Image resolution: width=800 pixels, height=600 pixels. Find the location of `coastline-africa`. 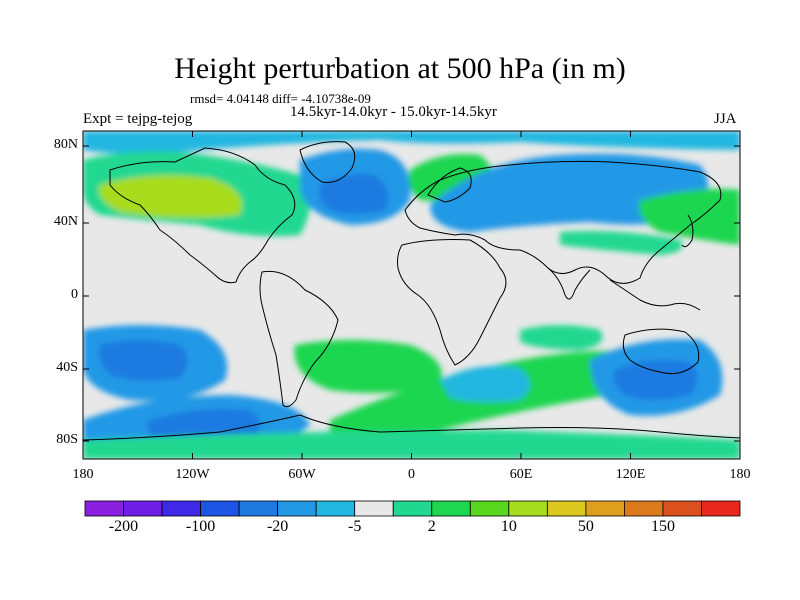

coastline-africa is located at coordinates (452, 302).